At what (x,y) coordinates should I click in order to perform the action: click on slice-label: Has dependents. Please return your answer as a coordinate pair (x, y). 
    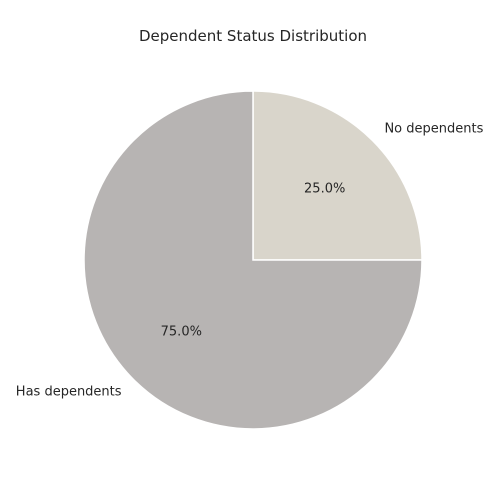
    Looking at the image, I should click on (69, 391).